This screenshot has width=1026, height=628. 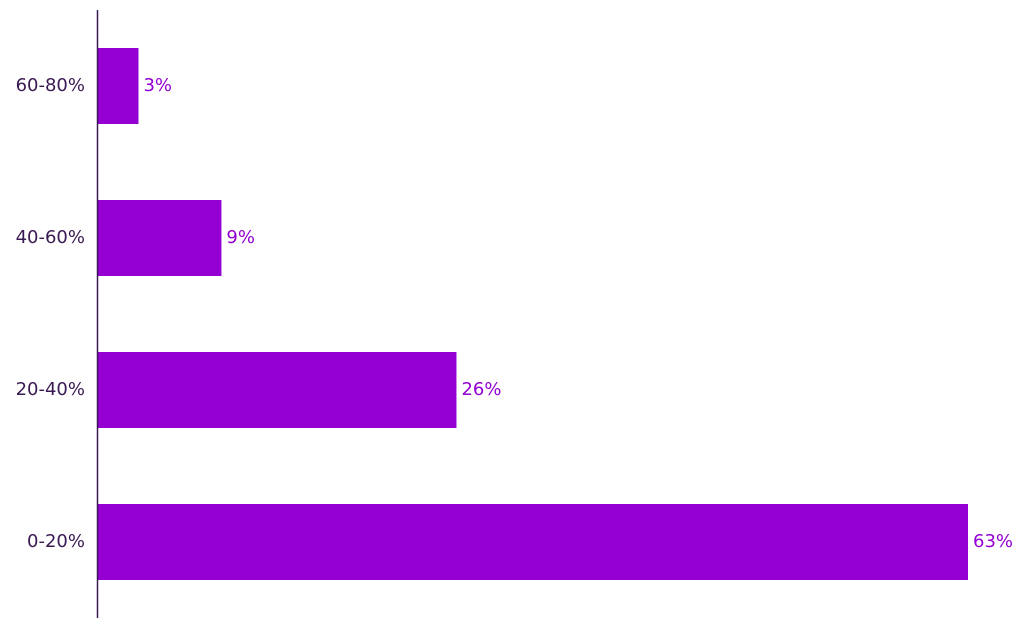 I want to click on value-label: 3%, so click(x=157, y=85).